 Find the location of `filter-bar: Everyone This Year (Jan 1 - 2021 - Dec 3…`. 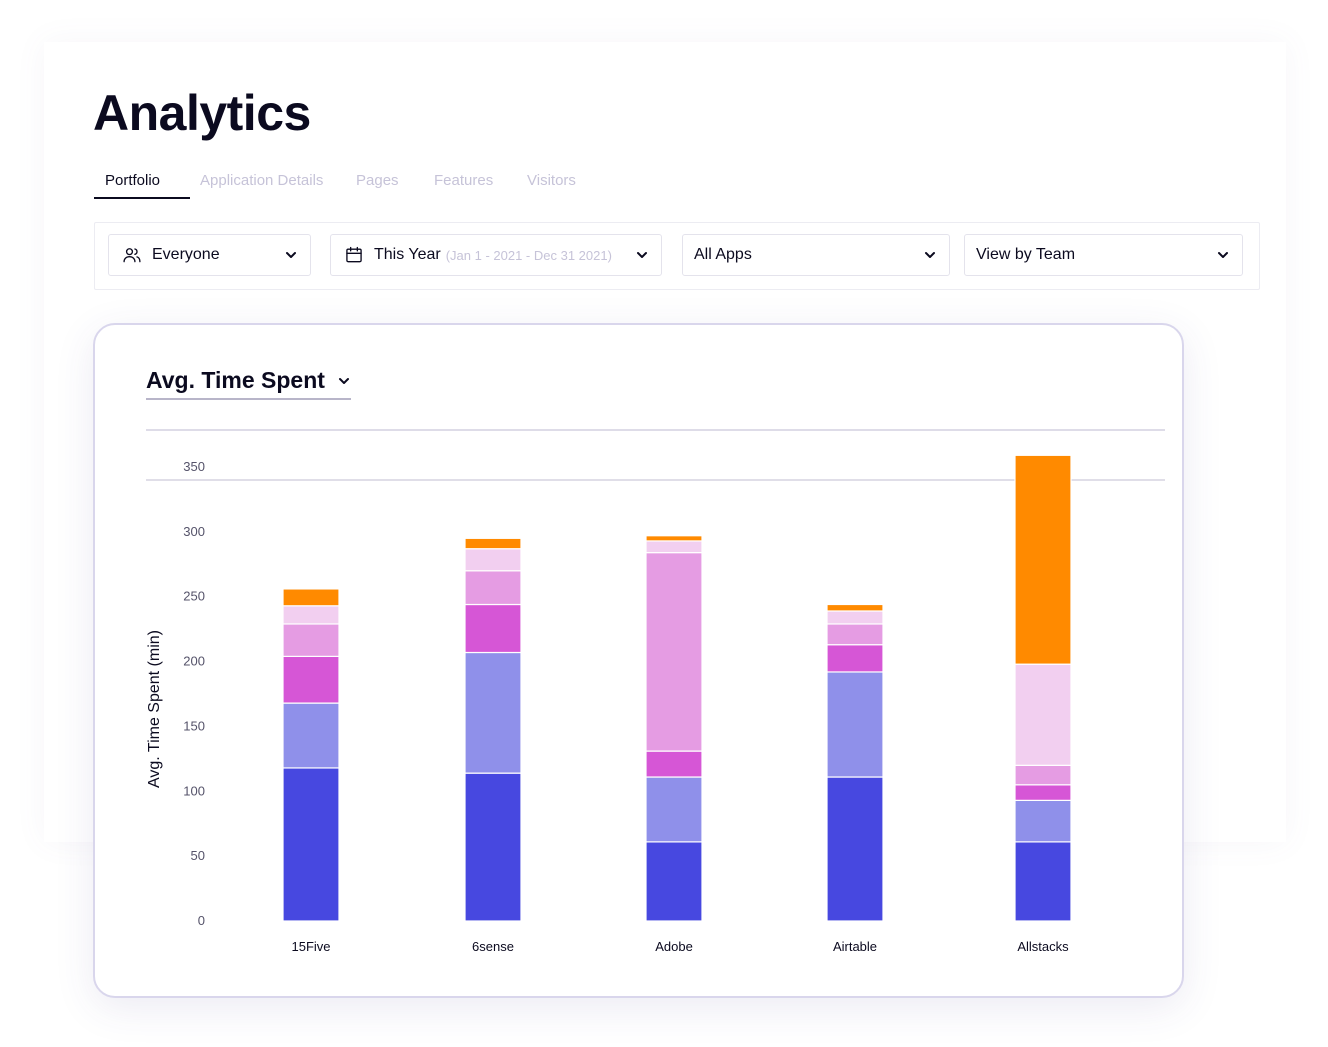

filter-bar: Everyone This Year (Jan 1 - 2021 - Dec 3… is located at coordinates (677, 256).